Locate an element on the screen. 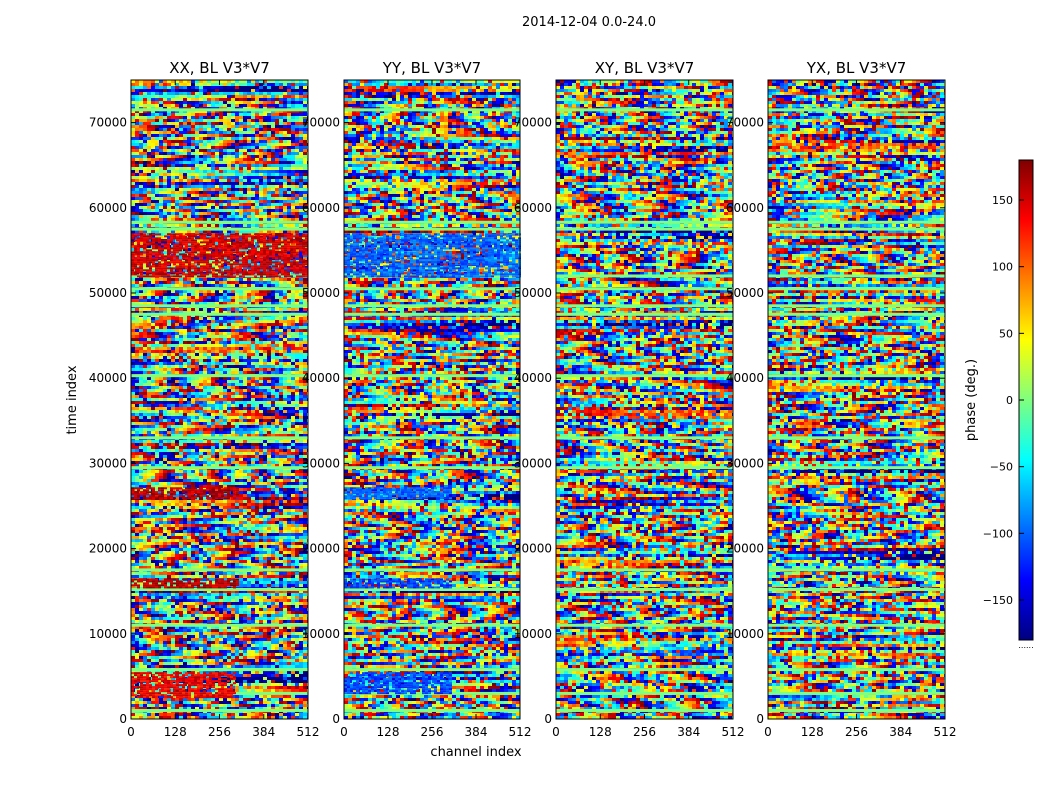  colorbar-tick-label: 100 is located at coordinates (1002, 267).